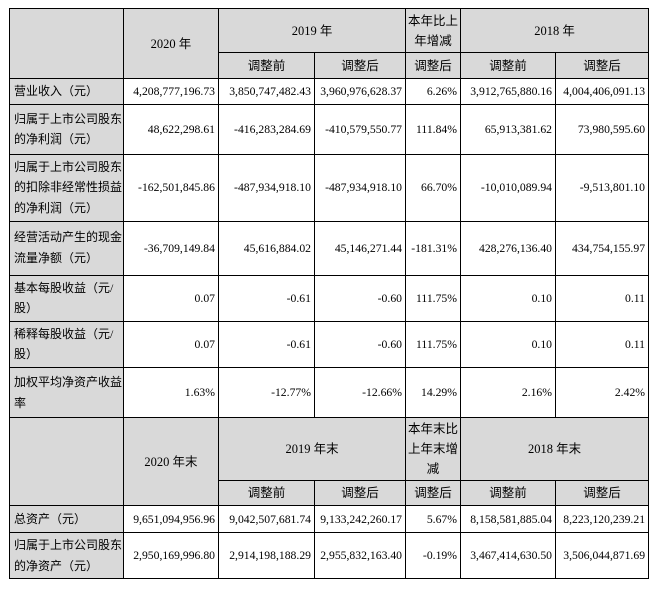 The image size is (658, 590). What do you see at coordinates (266, 91) in the screenshot?
I see `cell-value: 3,850,747,482.43` at bounding box center [266, 91].